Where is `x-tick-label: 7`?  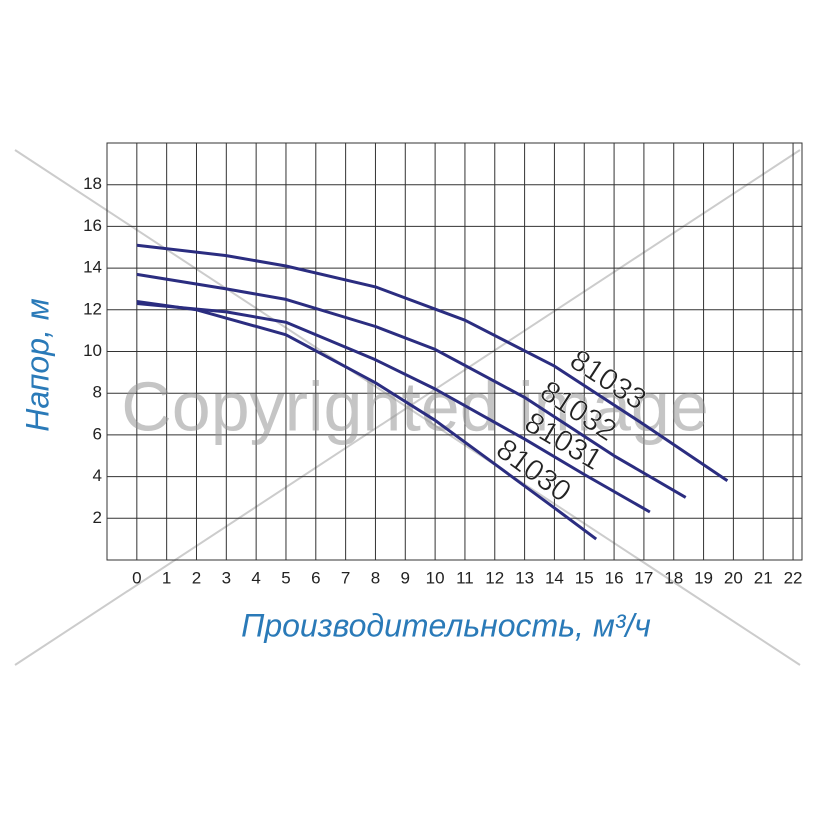 x-tick-label: 7 is located at coordinates (345, 577).